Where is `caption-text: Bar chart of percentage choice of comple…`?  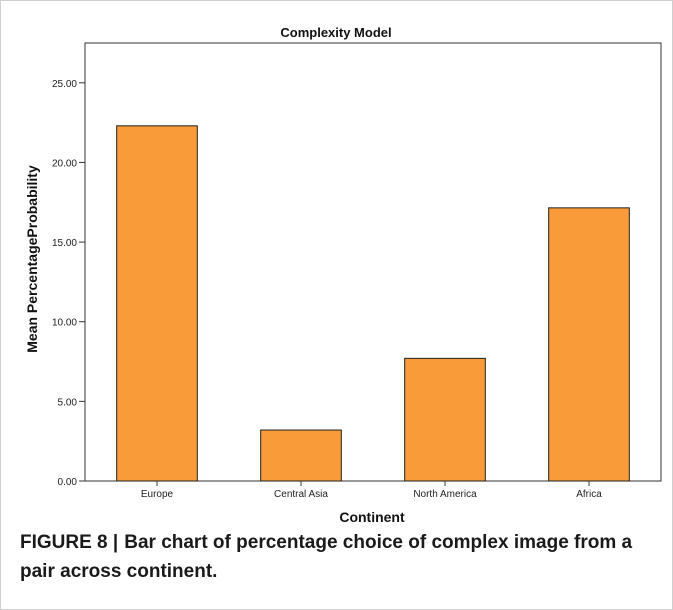 caption-text: Bar chart of percentage choice of comple… is located at coordinates (326, 557).